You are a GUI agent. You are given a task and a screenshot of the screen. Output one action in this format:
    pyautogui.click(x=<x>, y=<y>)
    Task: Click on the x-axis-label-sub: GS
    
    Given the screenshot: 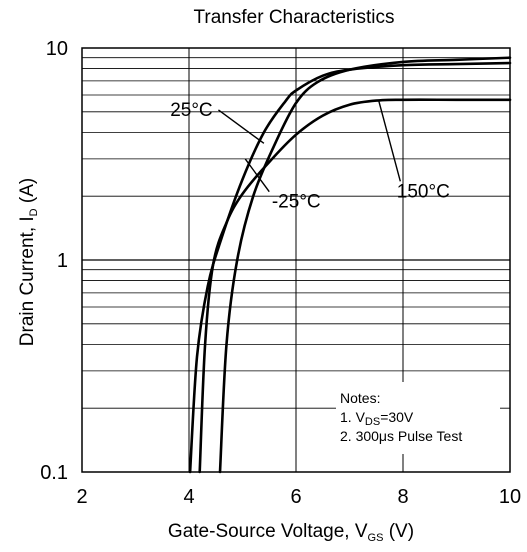 What is the action you would take?
    pyautogui.click(x=376, y=538)
    